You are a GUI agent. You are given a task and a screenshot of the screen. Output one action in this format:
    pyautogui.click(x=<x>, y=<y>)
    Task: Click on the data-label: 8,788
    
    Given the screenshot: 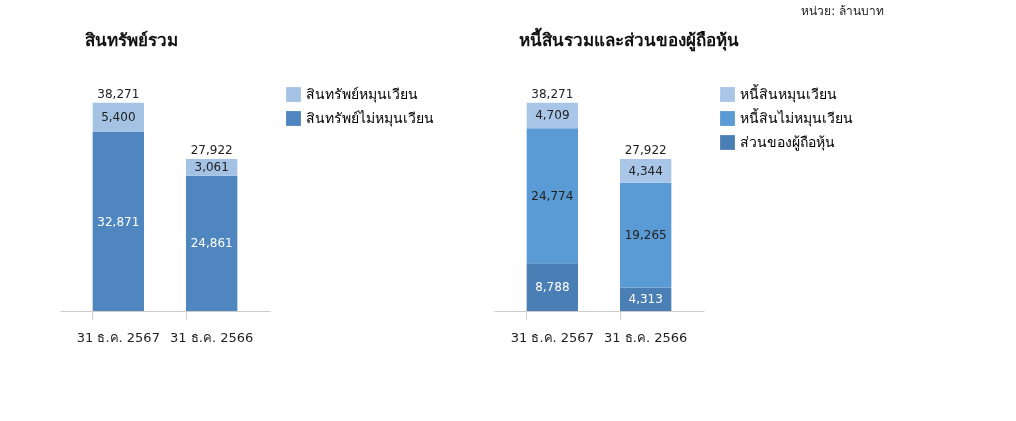 What is the action you would take?
    pyautogui.click(x=552, y=287)
    